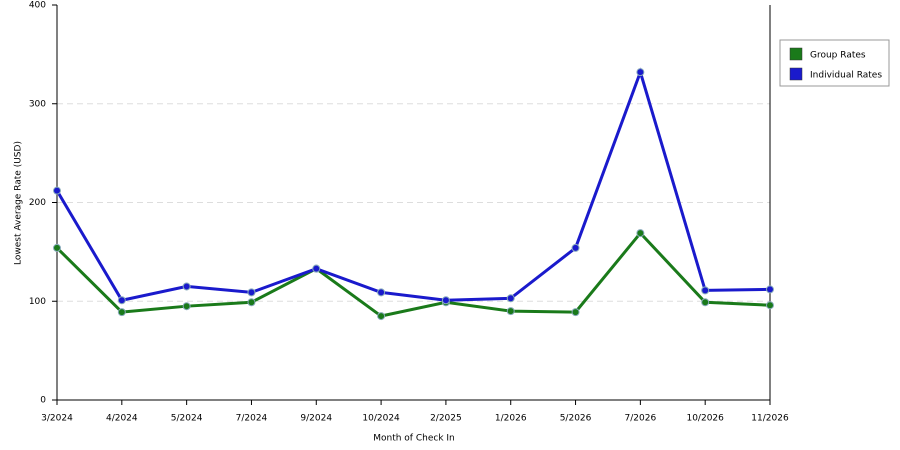  I want to click on x-tick-label: 10/2024, so click(381, 419).